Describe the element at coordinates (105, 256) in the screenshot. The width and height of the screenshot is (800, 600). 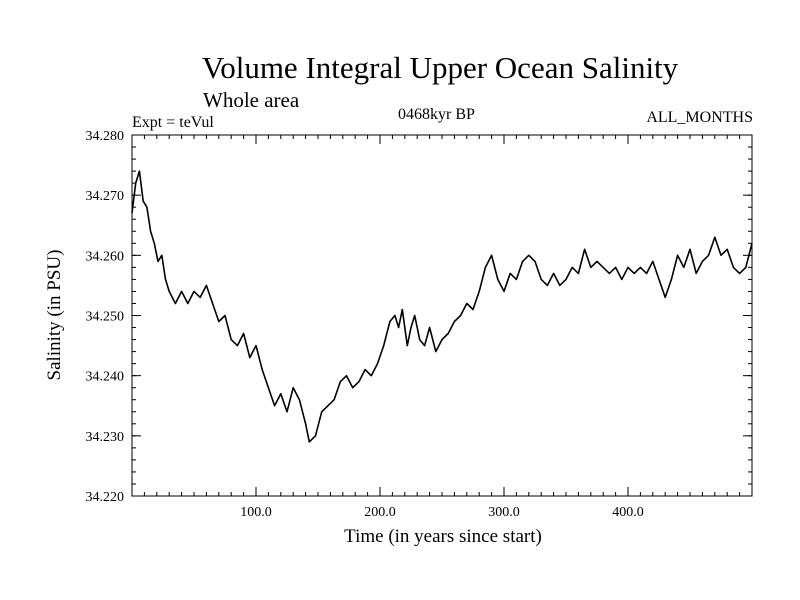
I see `y-tick-label: 34.260` at that location.